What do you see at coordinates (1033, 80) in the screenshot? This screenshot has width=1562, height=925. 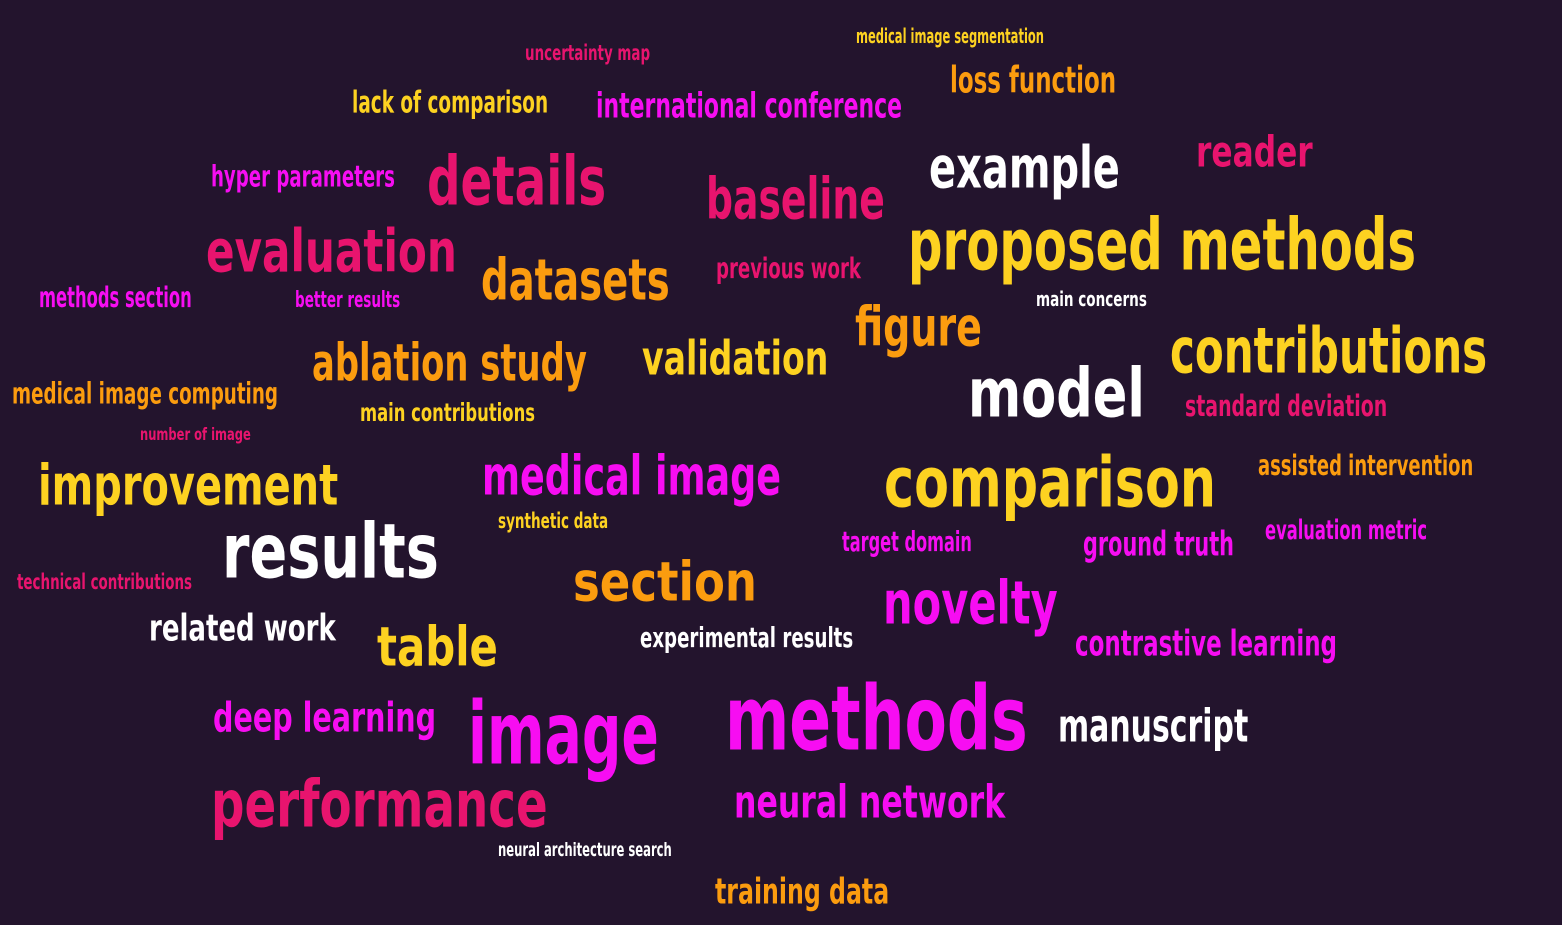 I see `word-loss-function: loss function` at bounding box center [1033, 80].